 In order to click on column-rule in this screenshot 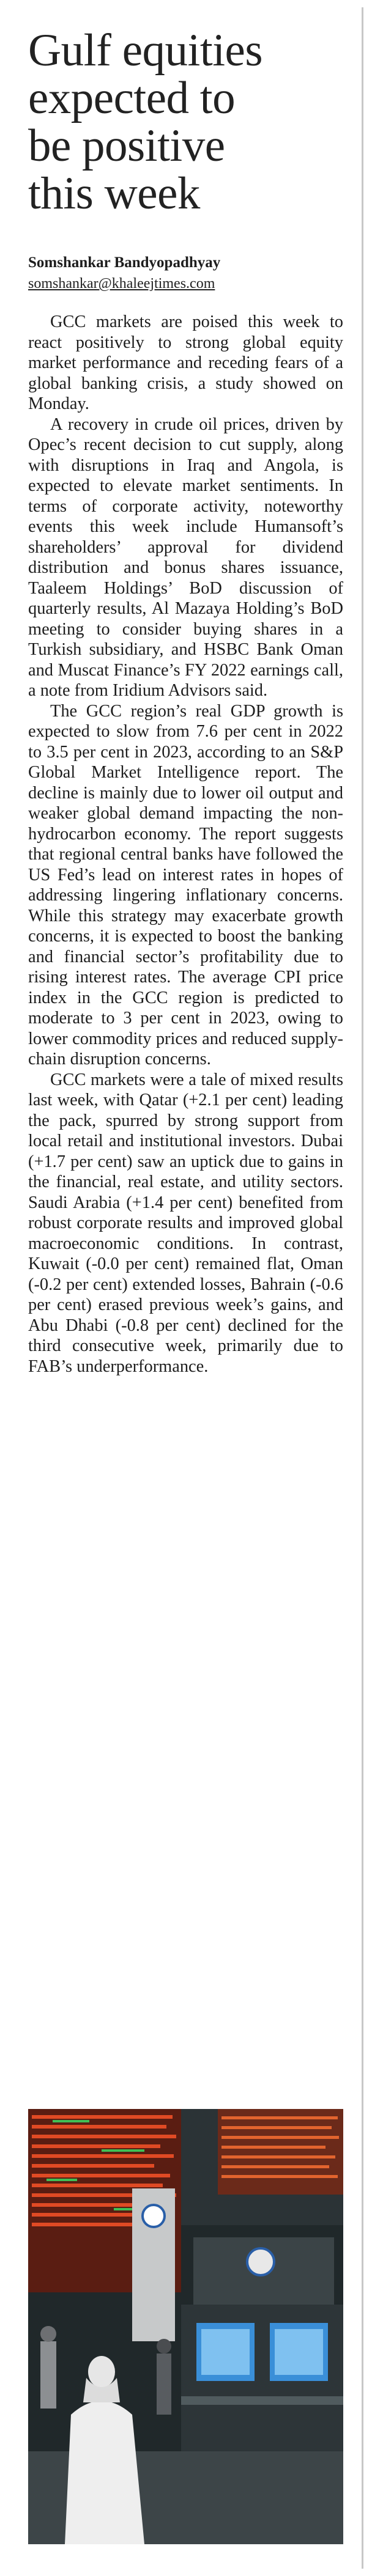, I will do `click(362, 1288)`.